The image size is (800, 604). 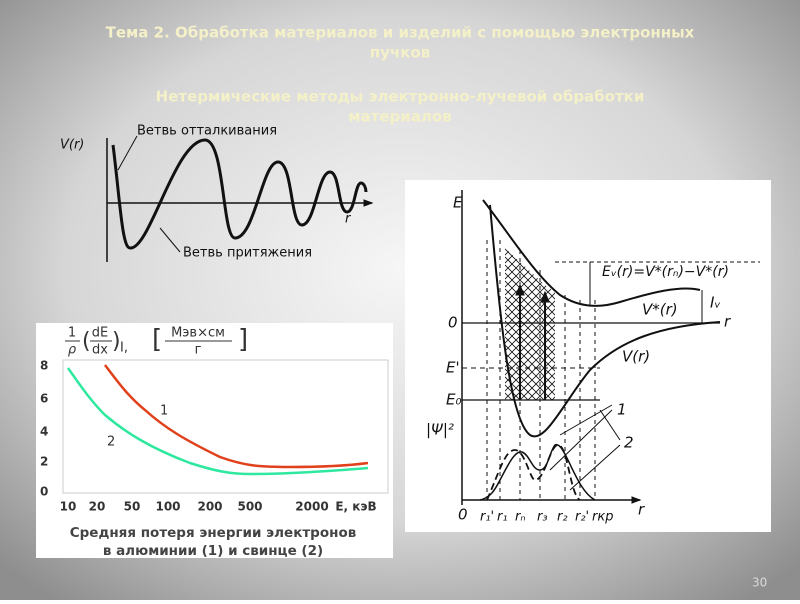 I want to click on x-tick-label: 500, so click(x=249, y=507).